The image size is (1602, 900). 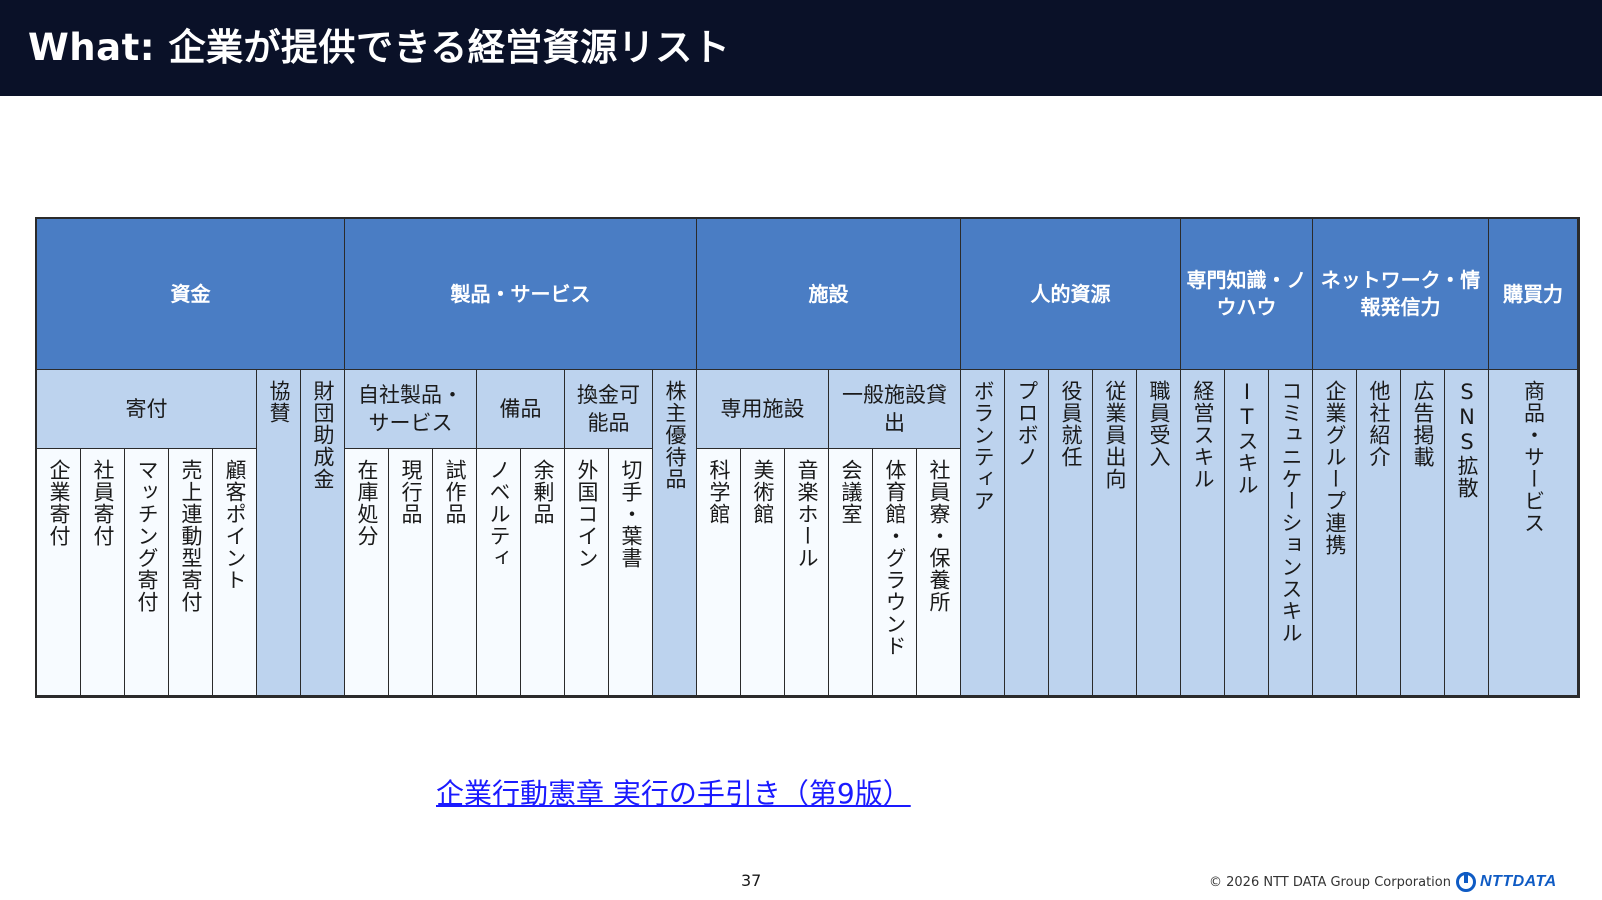 I want to click on cell-label: 企業寄付, so click(x=59, y=503).